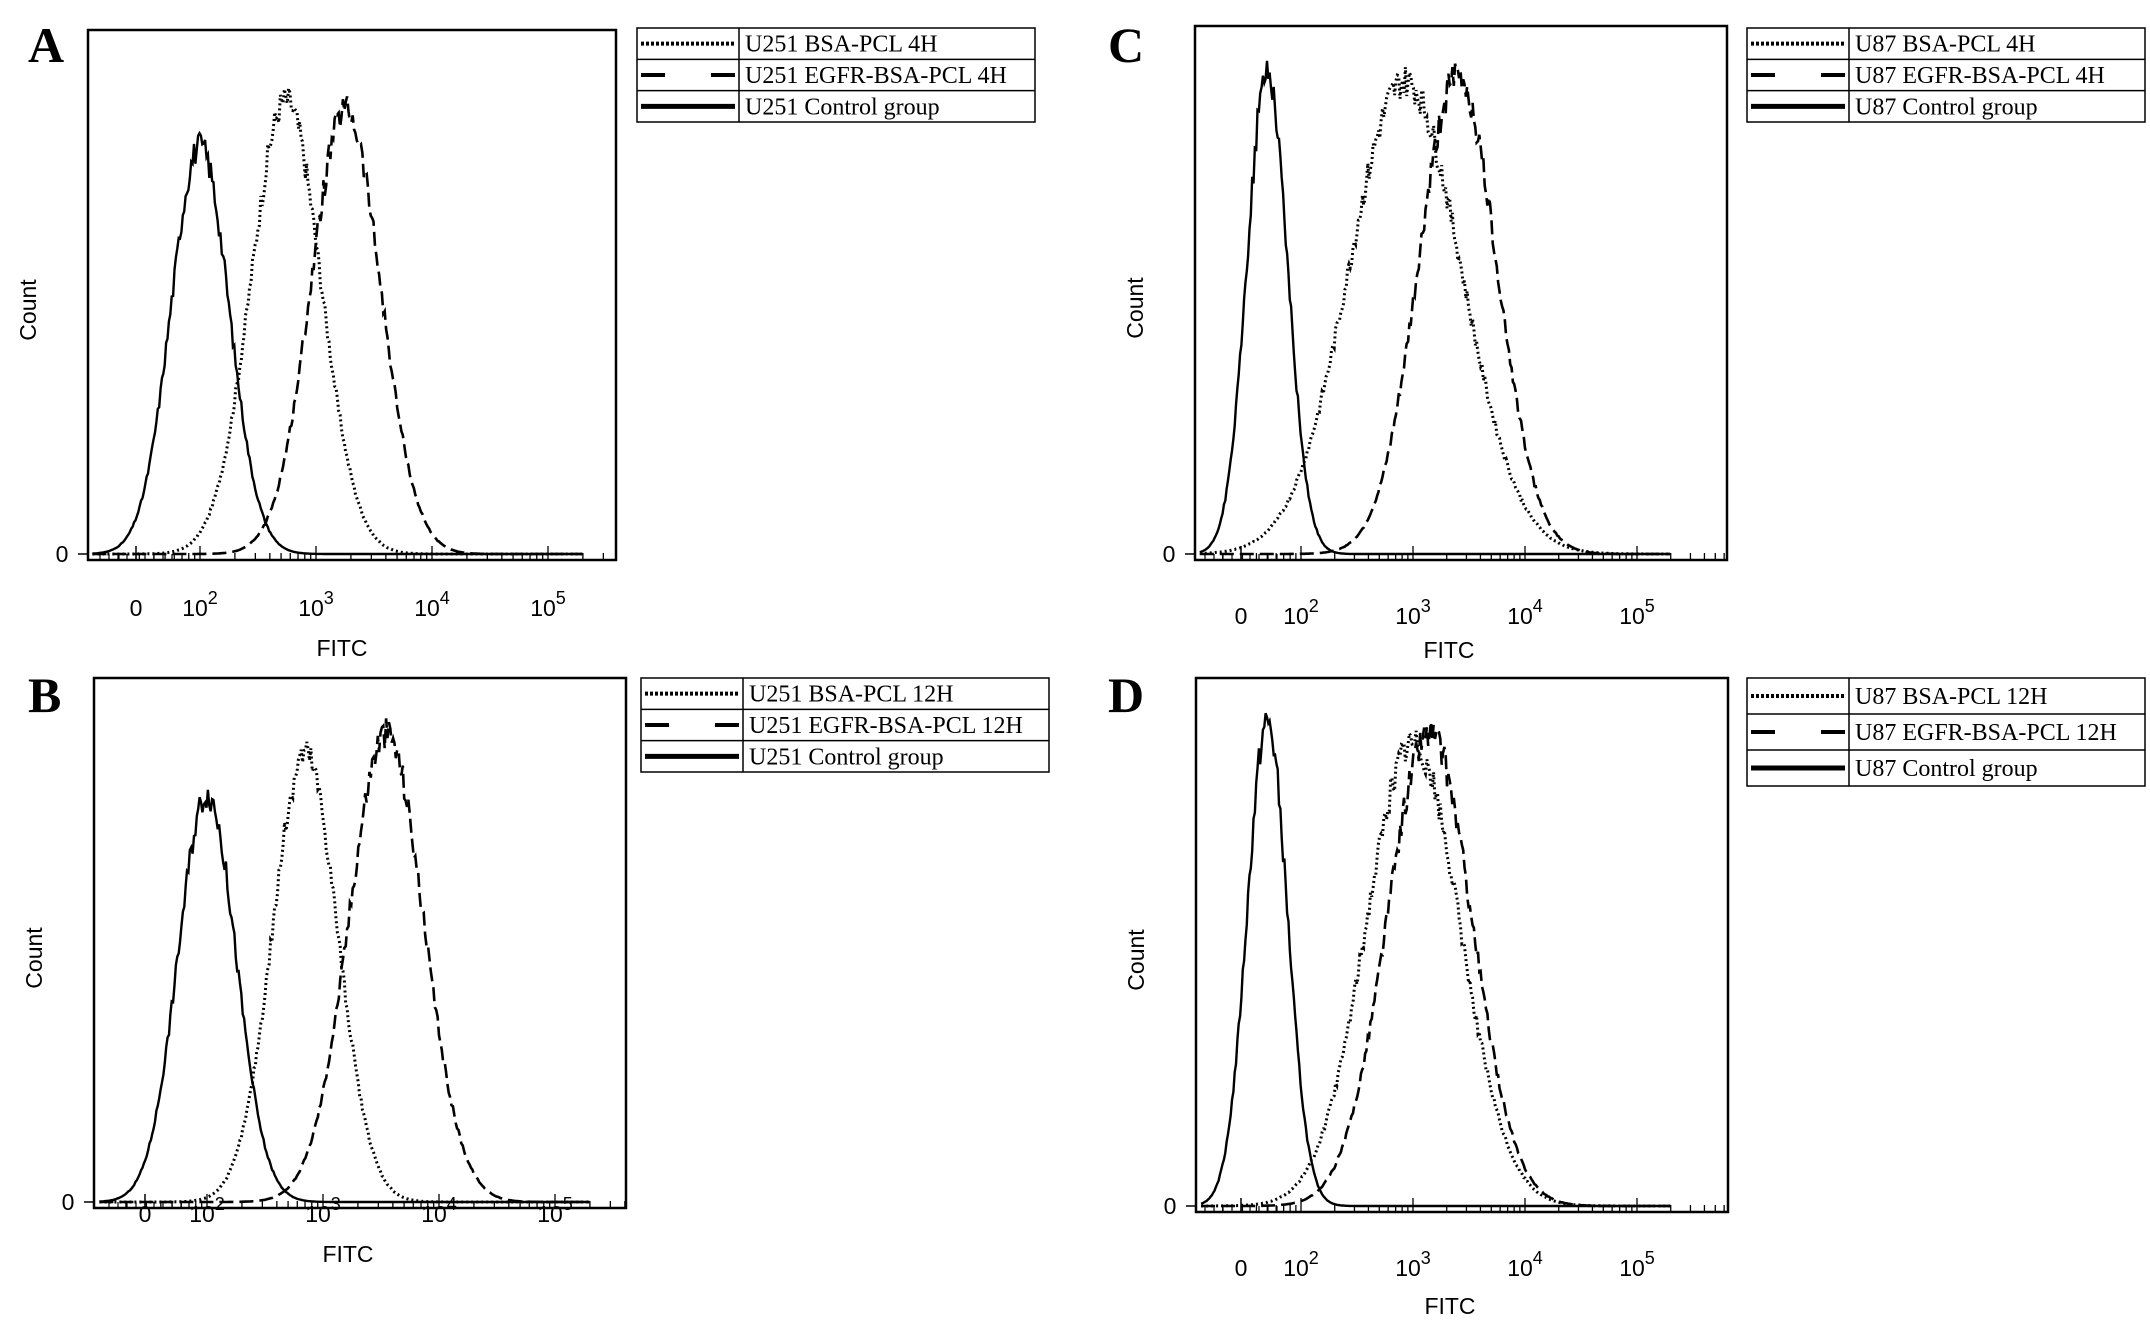 The width and height of the screenshot is (2150, 1324). I want to click on legend-label: U87 EGFR-BSA-PCL 4H, so click(1980, 76).